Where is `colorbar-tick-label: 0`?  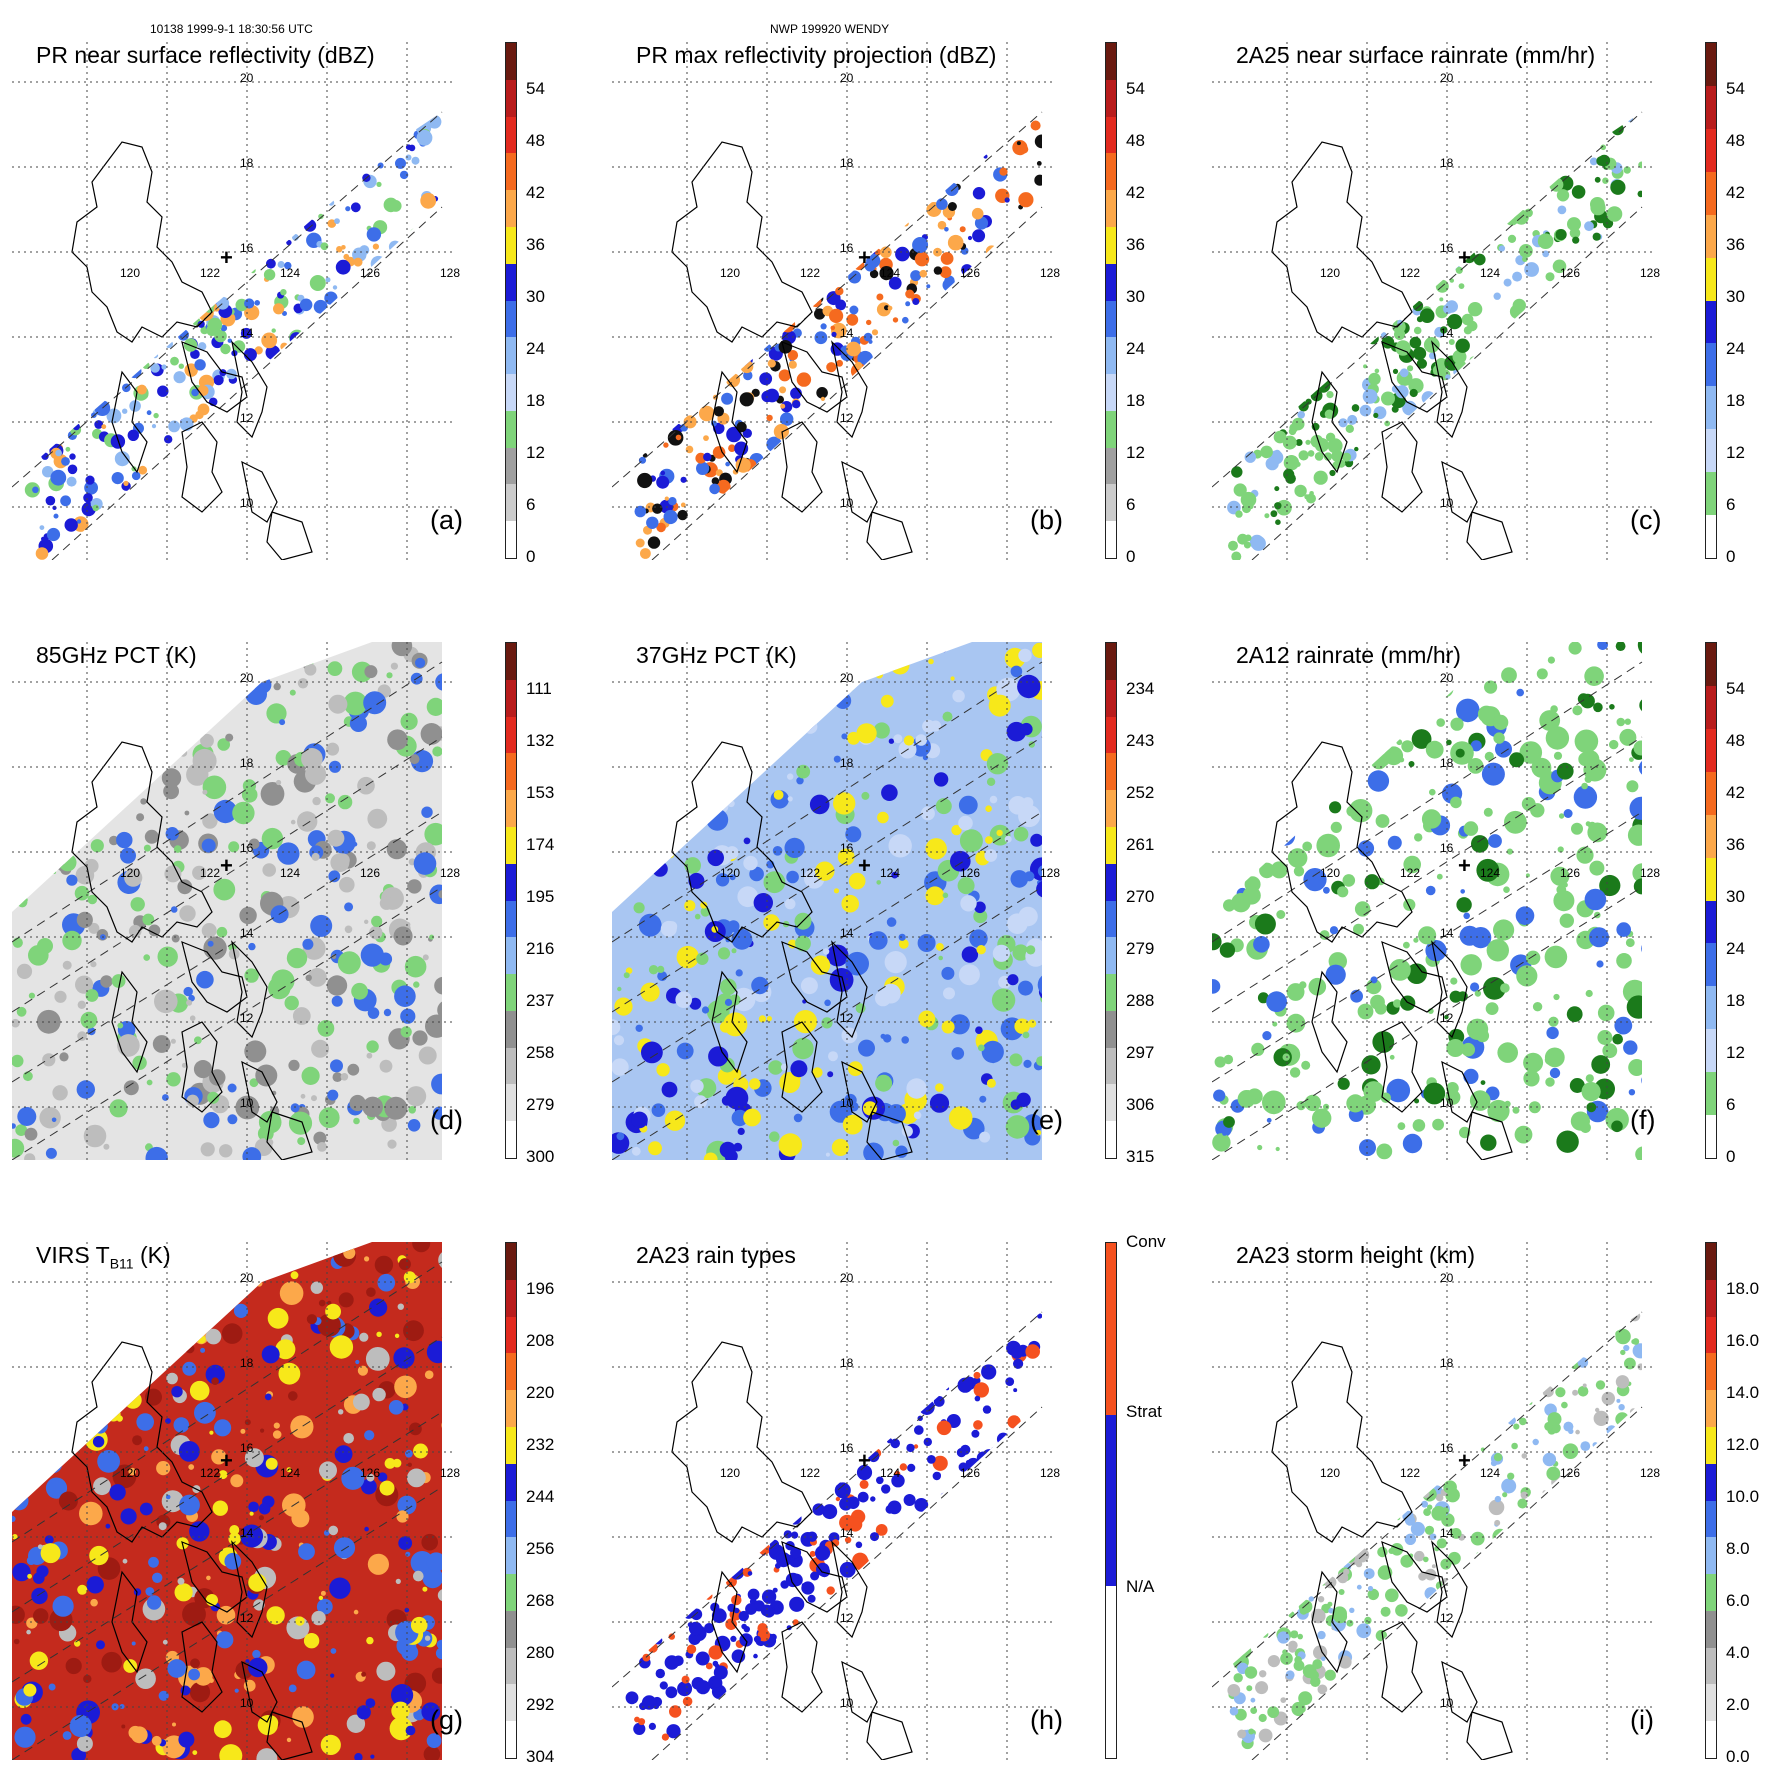
colorbar-tick-label: 0 is located at coordinates (1131, 556).